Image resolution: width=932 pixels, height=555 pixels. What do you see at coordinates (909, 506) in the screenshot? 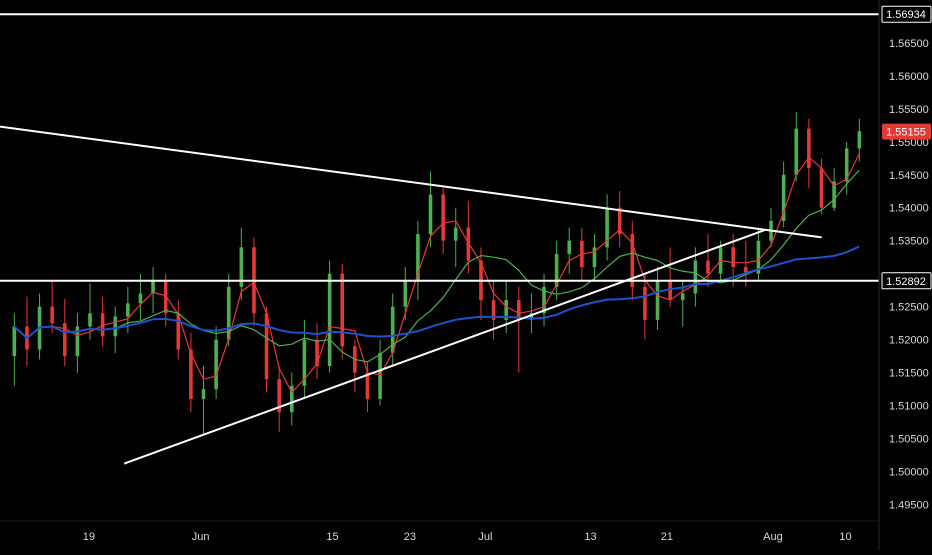
I see `price-tick-label: 1.49500` at bounding box center [909, 506].